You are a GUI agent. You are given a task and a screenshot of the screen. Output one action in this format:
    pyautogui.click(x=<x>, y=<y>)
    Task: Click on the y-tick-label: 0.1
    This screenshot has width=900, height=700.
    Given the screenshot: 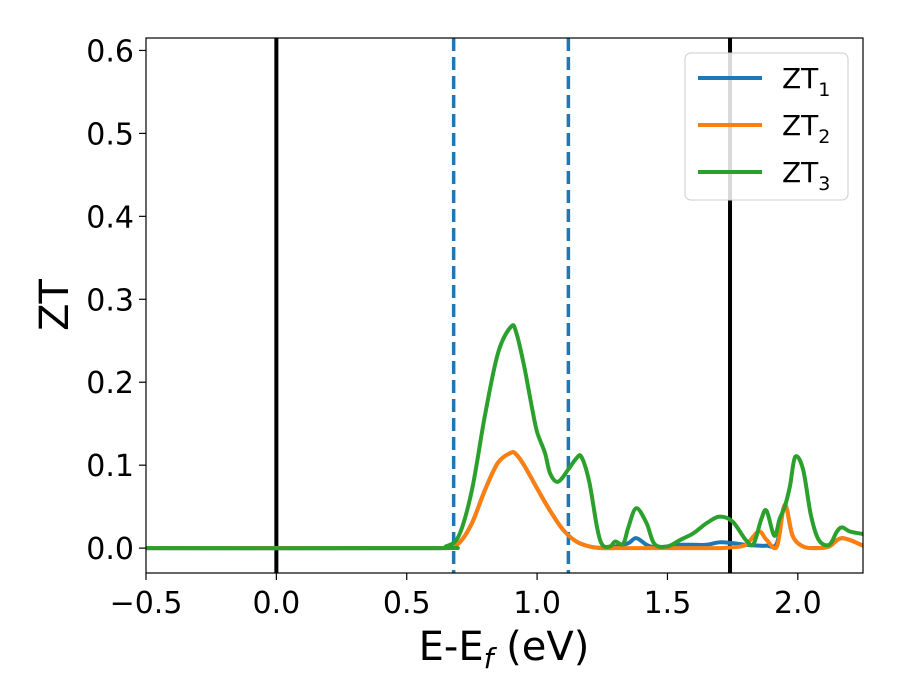 What is the action you would take?
    pyautogui.click(x=110, y=466)
    